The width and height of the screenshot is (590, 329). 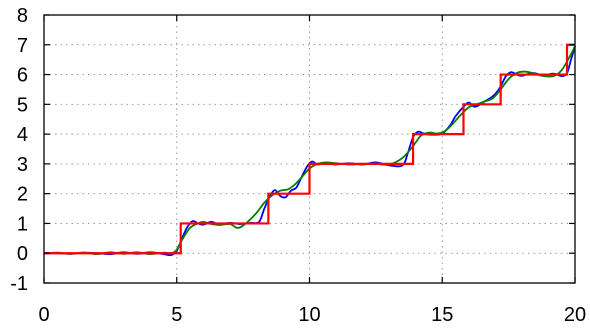 What do you see at coordinates (575, 315) in the screenshot?
I see `x-tick-label: 20` at bounding box center [575, 315].